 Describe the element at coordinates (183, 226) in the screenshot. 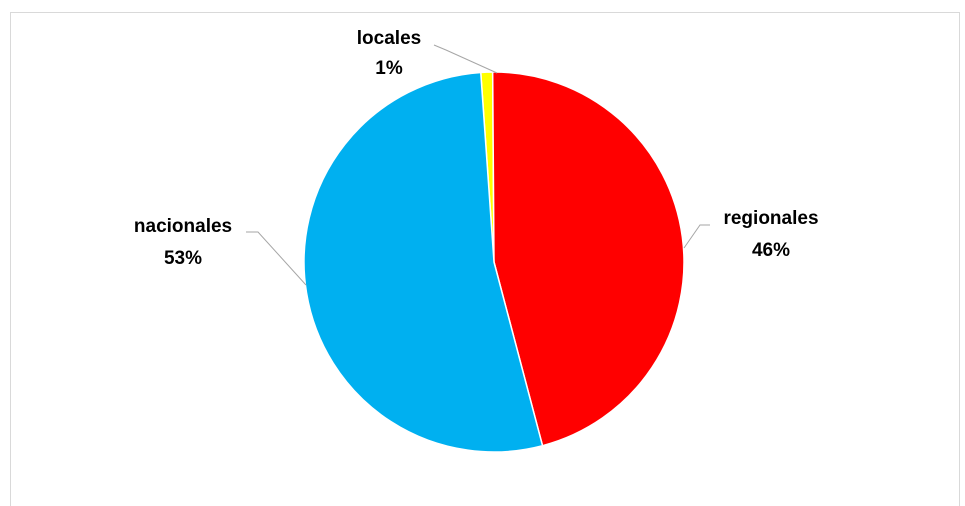

I see `slice-label-nacionales: nacionales` at that location.